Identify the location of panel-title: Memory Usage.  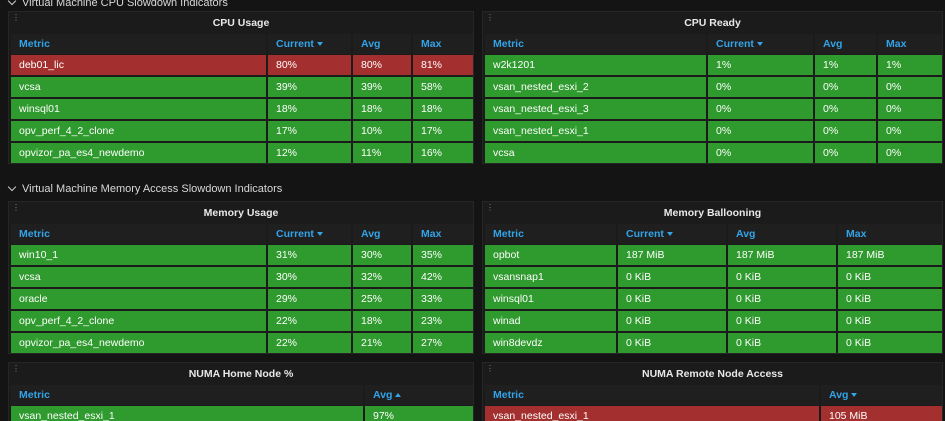
(241, 213).